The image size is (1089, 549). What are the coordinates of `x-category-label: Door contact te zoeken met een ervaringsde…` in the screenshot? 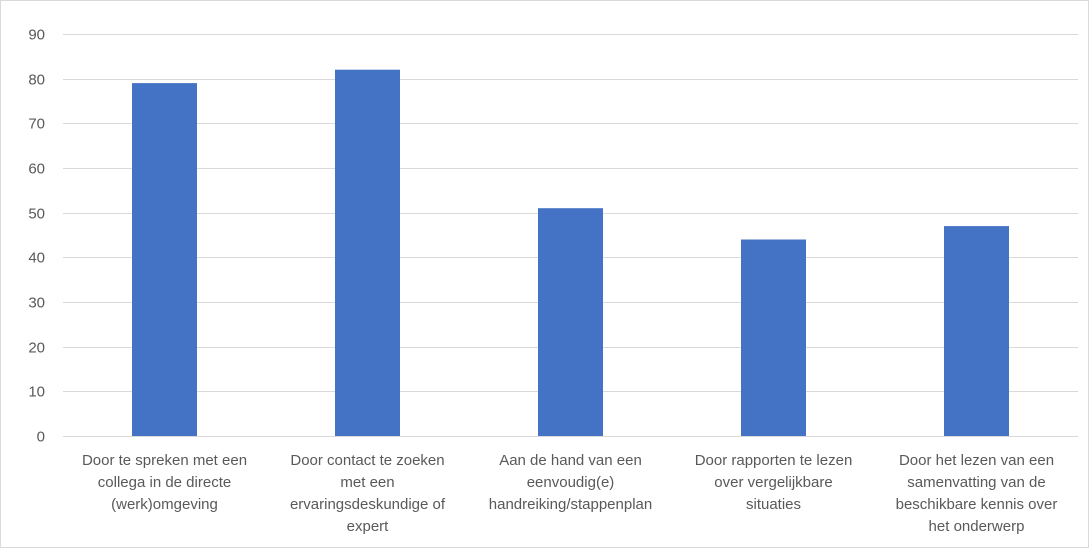 It's located at (368, 494).